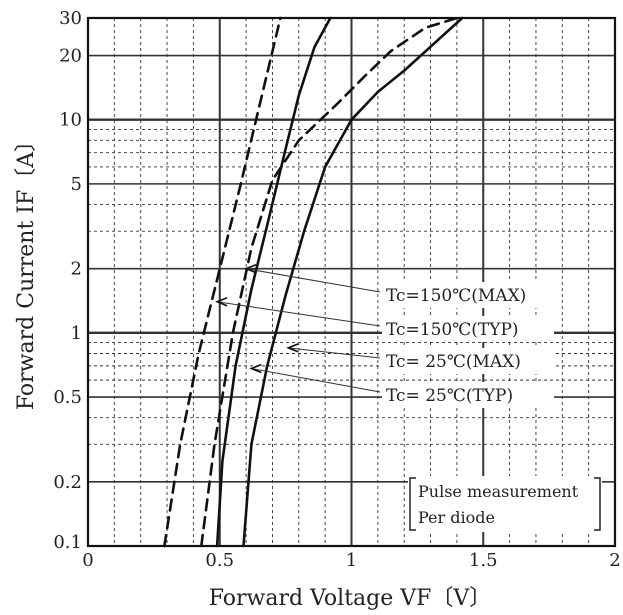 Image resolution: width=623 pixels, height=615 pixels. What do you see at coordinates (67, 542) in the screenshot?
I see `y-tick-label: 0.1` at bounding box center [67, 542].